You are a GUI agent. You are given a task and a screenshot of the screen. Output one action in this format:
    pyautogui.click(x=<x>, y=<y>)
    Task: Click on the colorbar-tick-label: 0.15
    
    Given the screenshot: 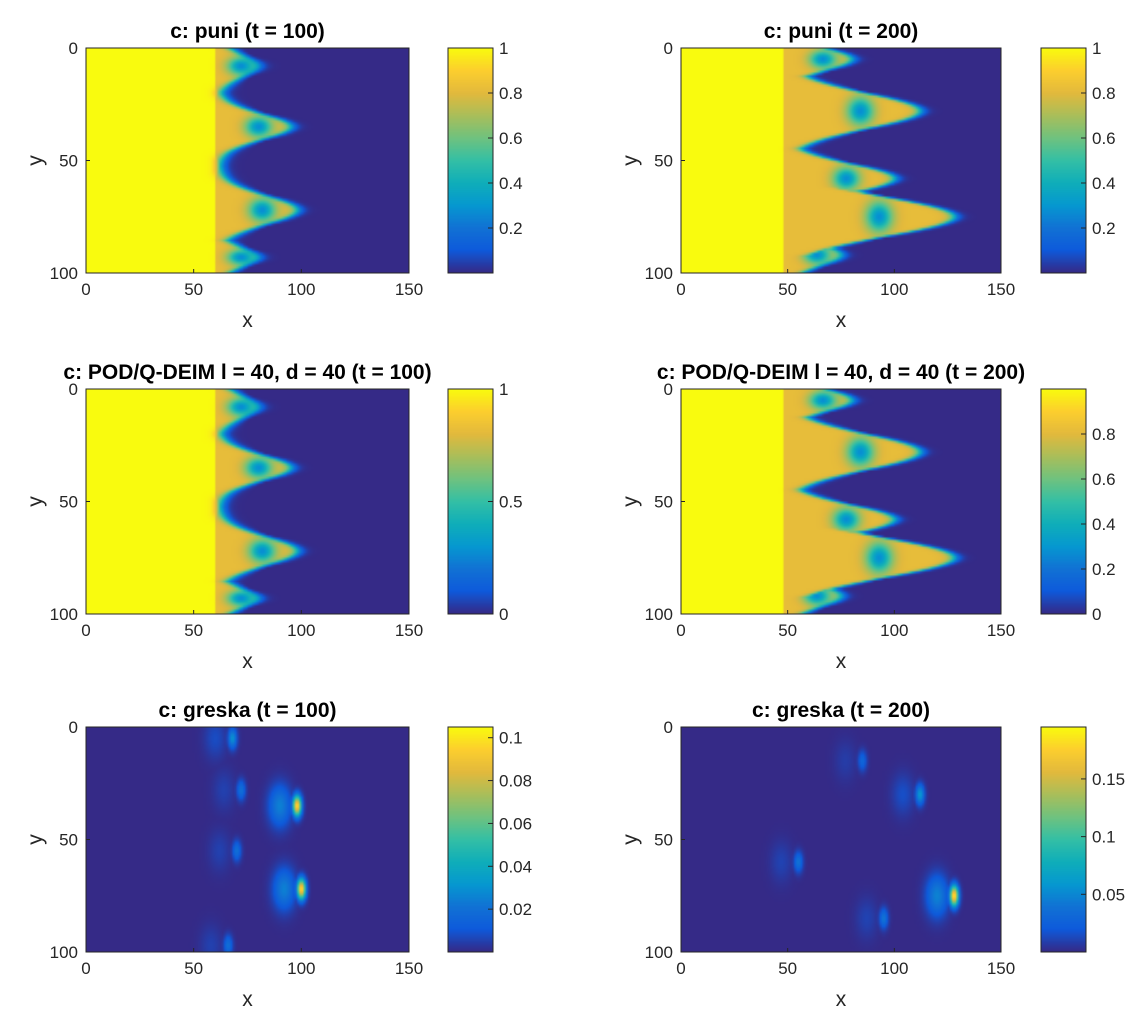 What is the action you would take?
    pyautogui.click(x=1108, y=779)
    